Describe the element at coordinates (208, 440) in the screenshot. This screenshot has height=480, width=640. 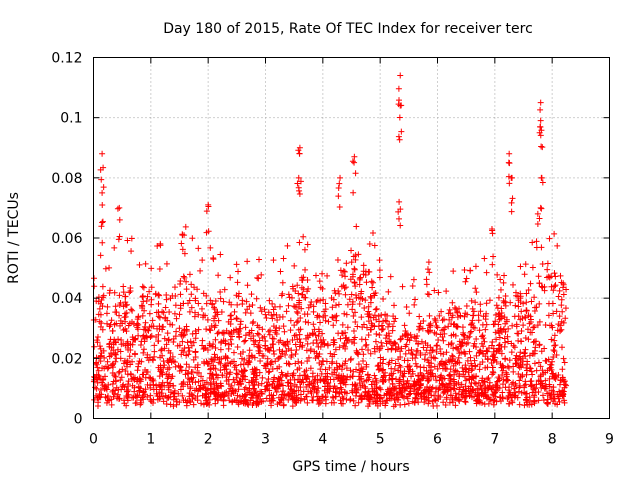
I see `x-tick-label: 2` at that location.